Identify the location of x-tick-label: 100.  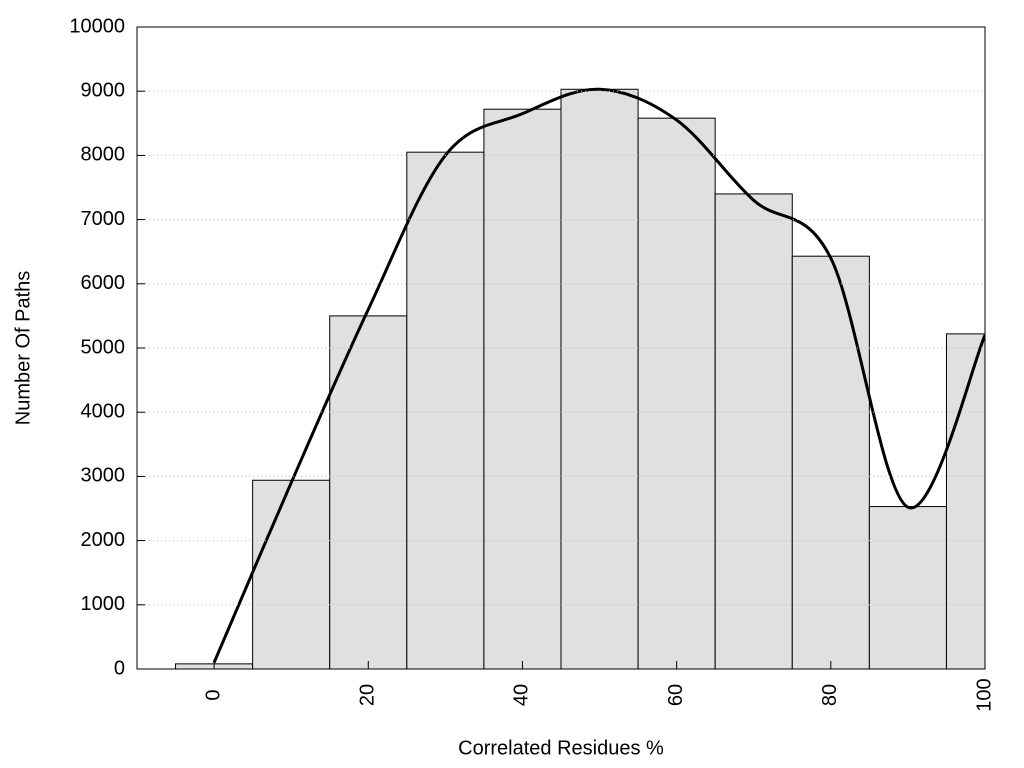
(984, 694).